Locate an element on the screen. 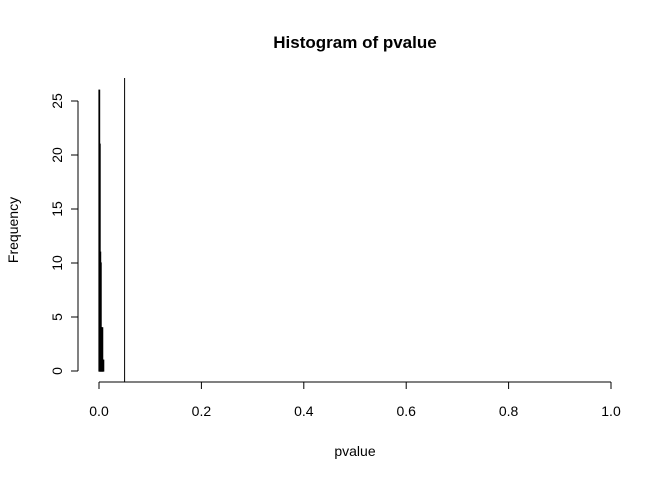 Image resolution: width=672 pixels, height=480 pixels. y-axis-label: Frequency is located at coordinates (13, 230).